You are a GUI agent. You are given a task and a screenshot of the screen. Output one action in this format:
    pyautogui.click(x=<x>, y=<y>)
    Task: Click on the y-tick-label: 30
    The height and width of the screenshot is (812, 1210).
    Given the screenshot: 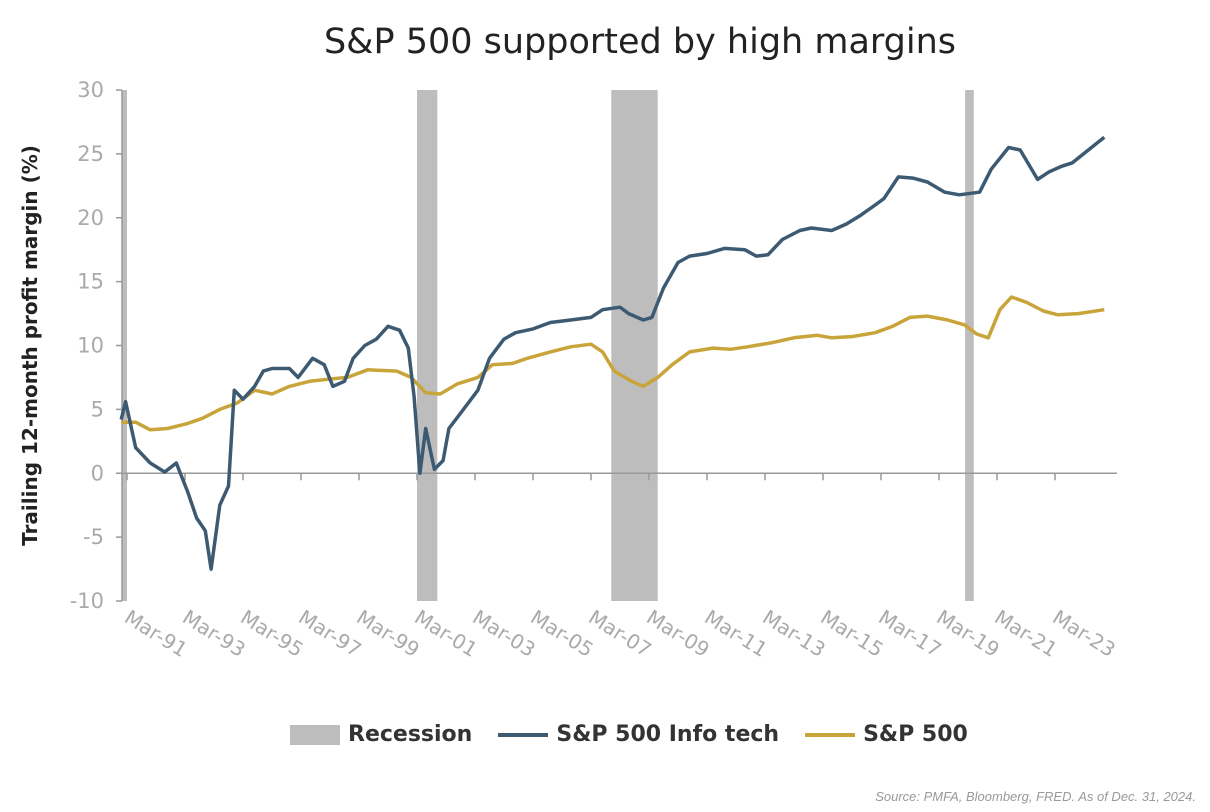 What is the action you would take?
    pyautogui.click(x=90, y=90)
    